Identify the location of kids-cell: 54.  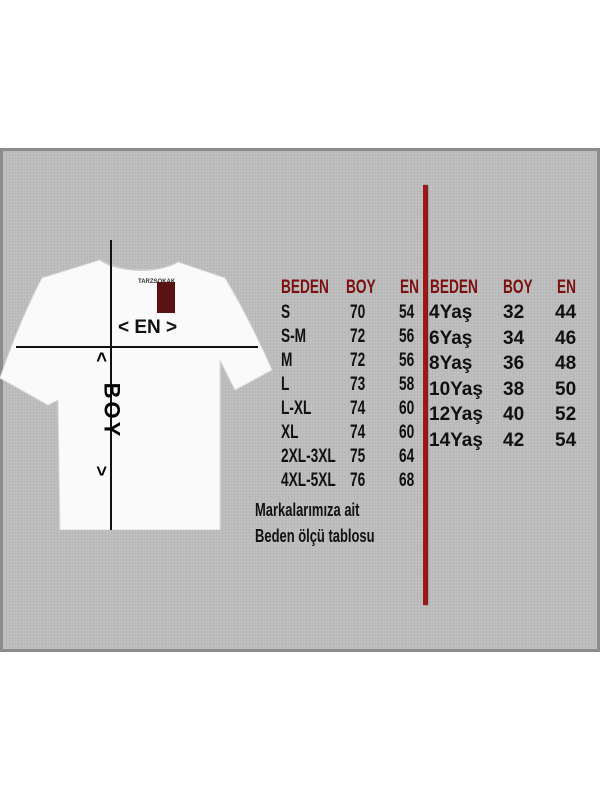
(566, 440).